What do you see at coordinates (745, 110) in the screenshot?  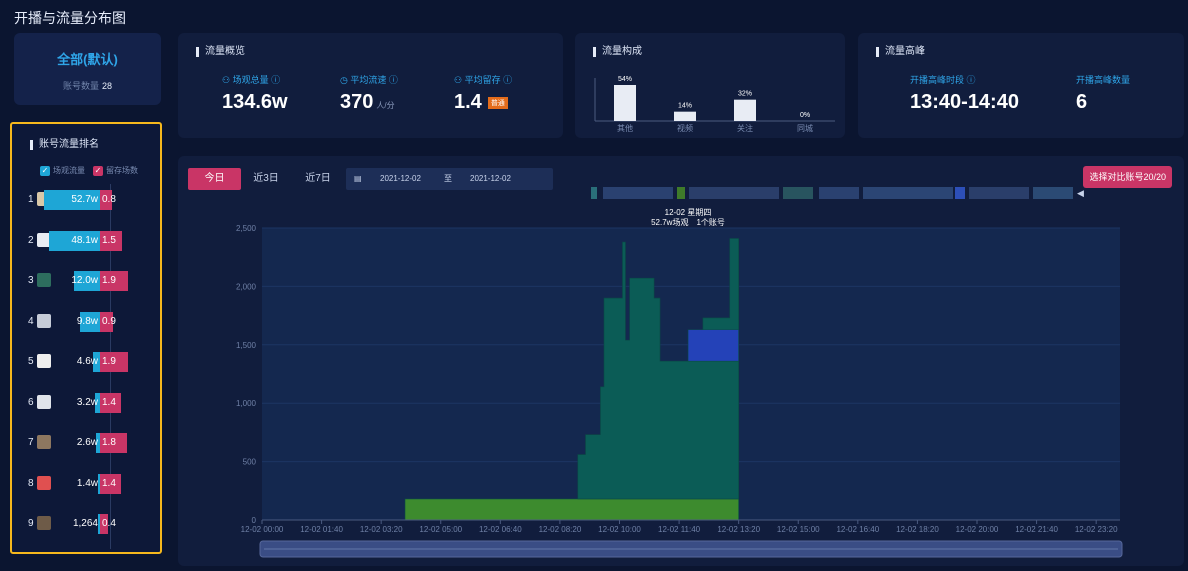 I see `composition-bar` at bounding box center [745, 110].